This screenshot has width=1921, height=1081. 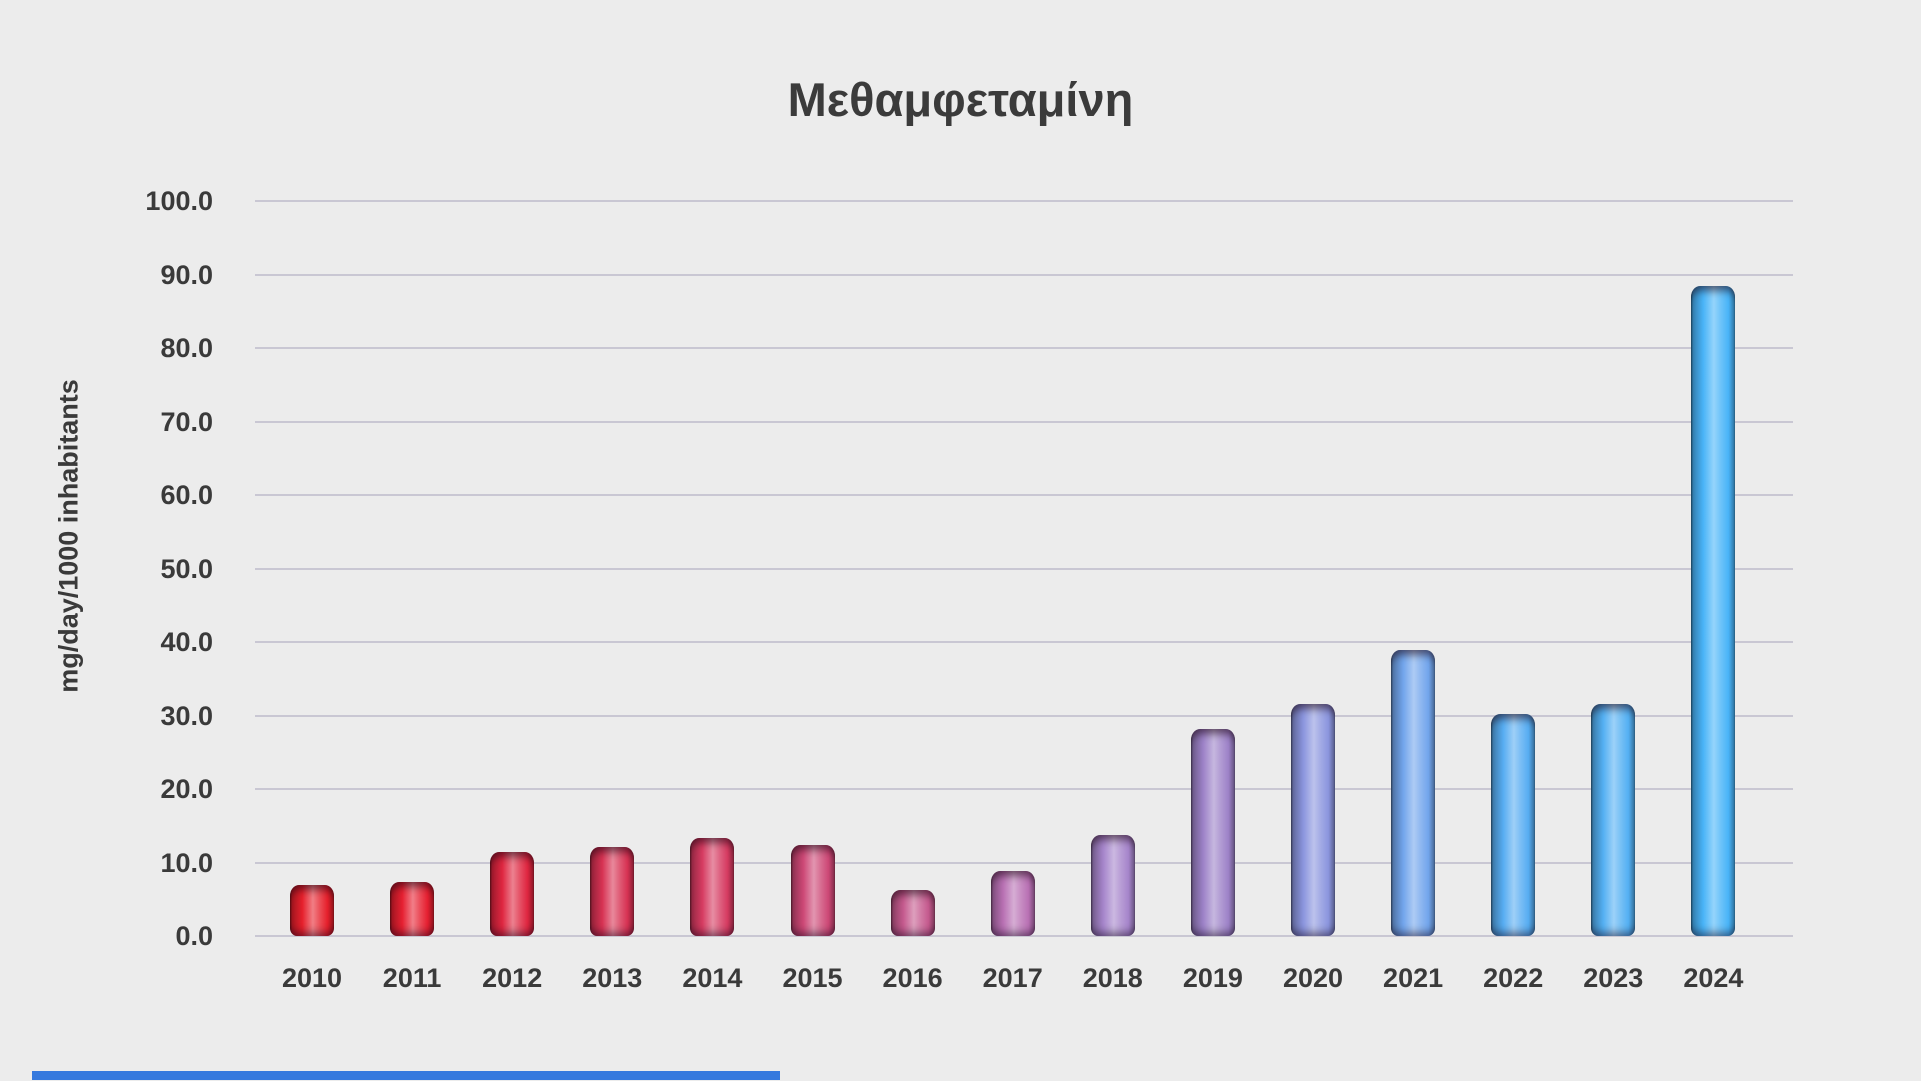 I want to click on x-tick-label-2017: 2017, so click(x=1012, y=978).